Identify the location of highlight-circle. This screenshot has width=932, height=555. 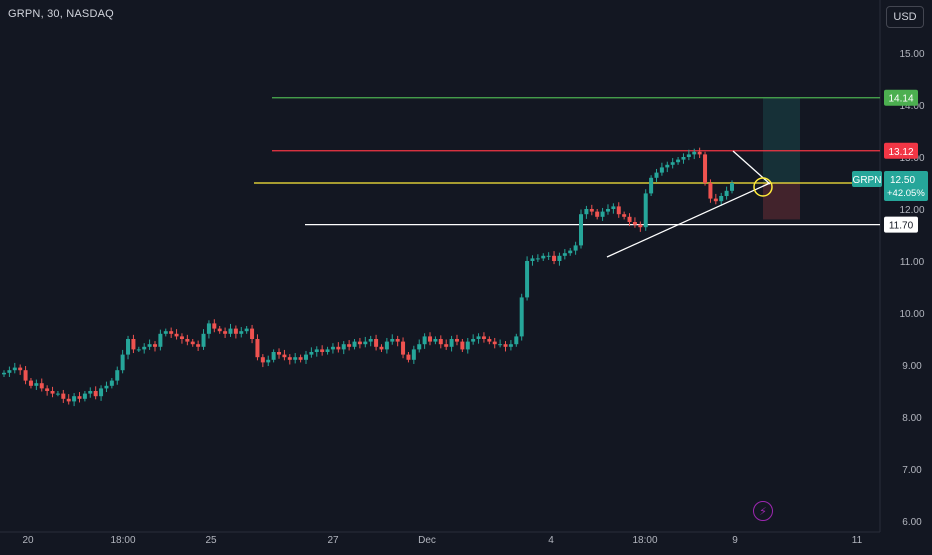
(763, 187).